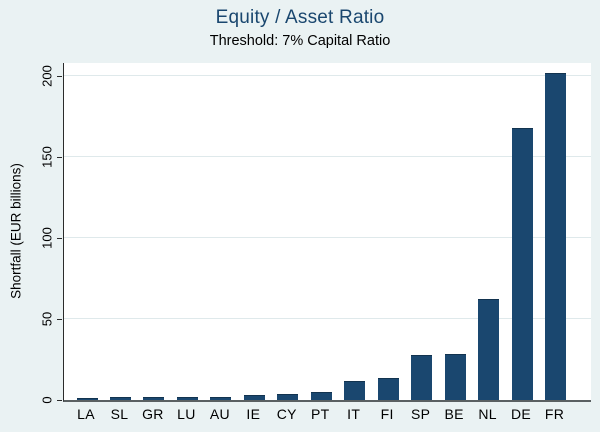  Describe the element at coordinates (489, 349) in the screenshot. I see `bar-NL` at that location.